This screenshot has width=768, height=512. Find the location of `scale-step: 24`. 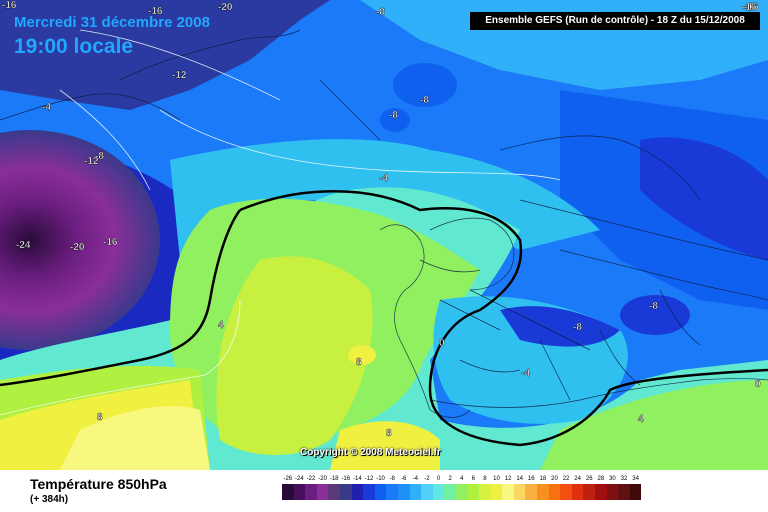

scale-step: 24 is located at coordinates (577, 487).